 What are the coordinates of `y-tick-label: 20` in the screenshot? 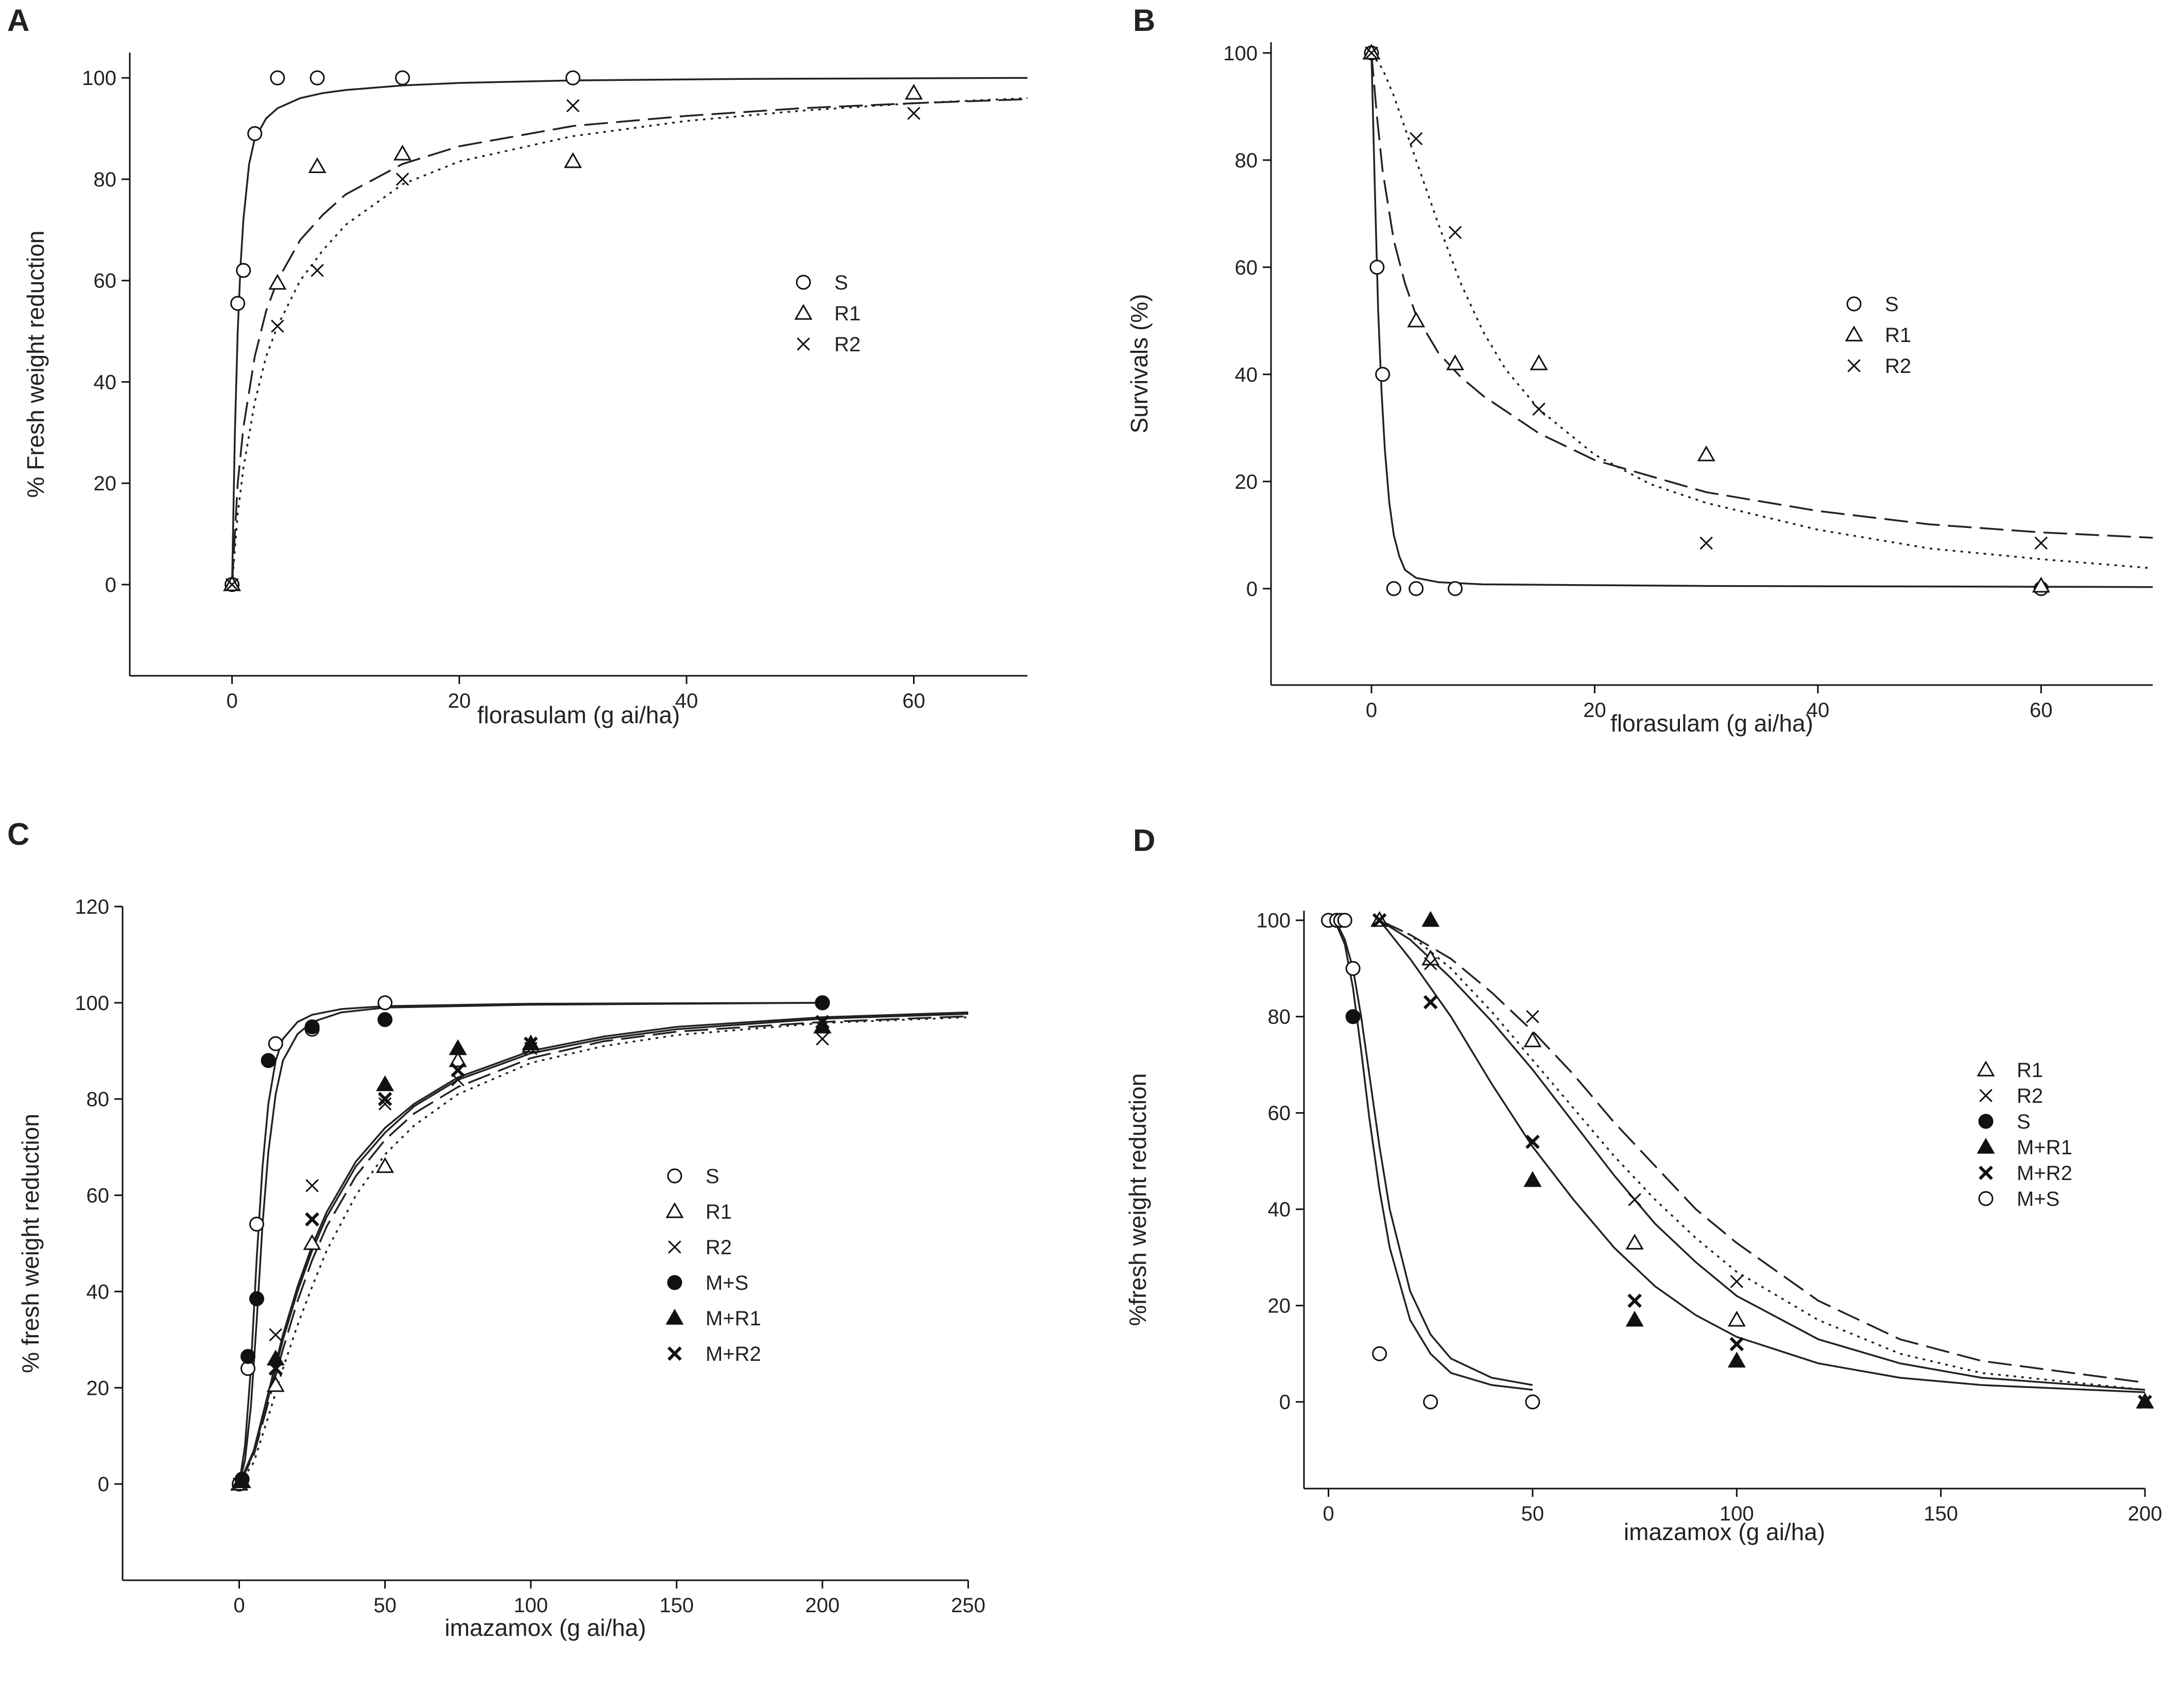 It's located at (98, 1388).